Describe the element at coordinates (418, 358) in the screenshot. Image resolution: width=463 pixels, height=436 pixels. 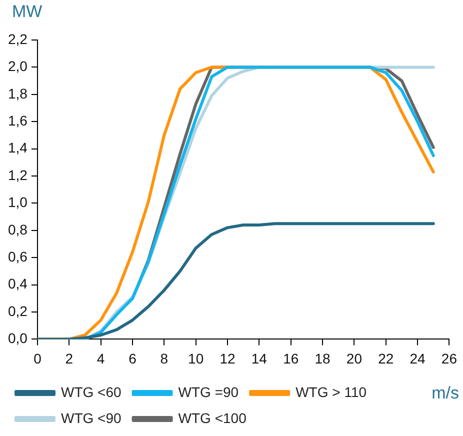
I see `x-tick-label: 24` at that location.